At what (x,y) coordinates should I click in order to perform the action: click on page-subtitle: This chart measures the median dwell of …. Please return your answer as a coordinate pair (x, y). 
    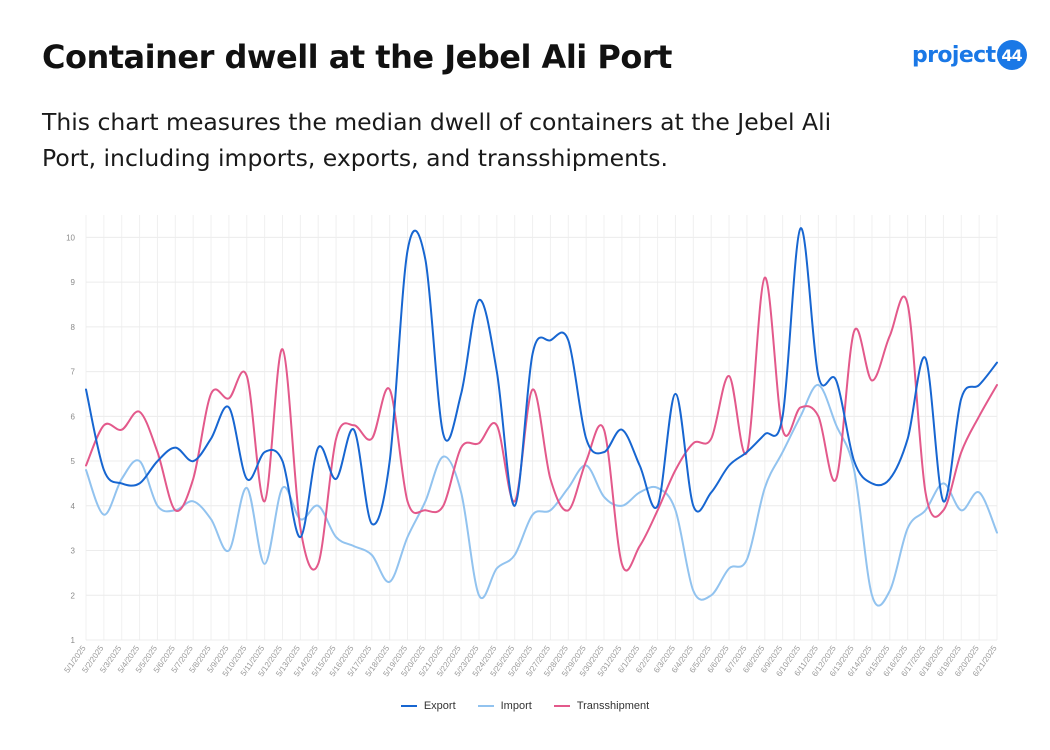
    Looking at the image, I should click on (437, 140).